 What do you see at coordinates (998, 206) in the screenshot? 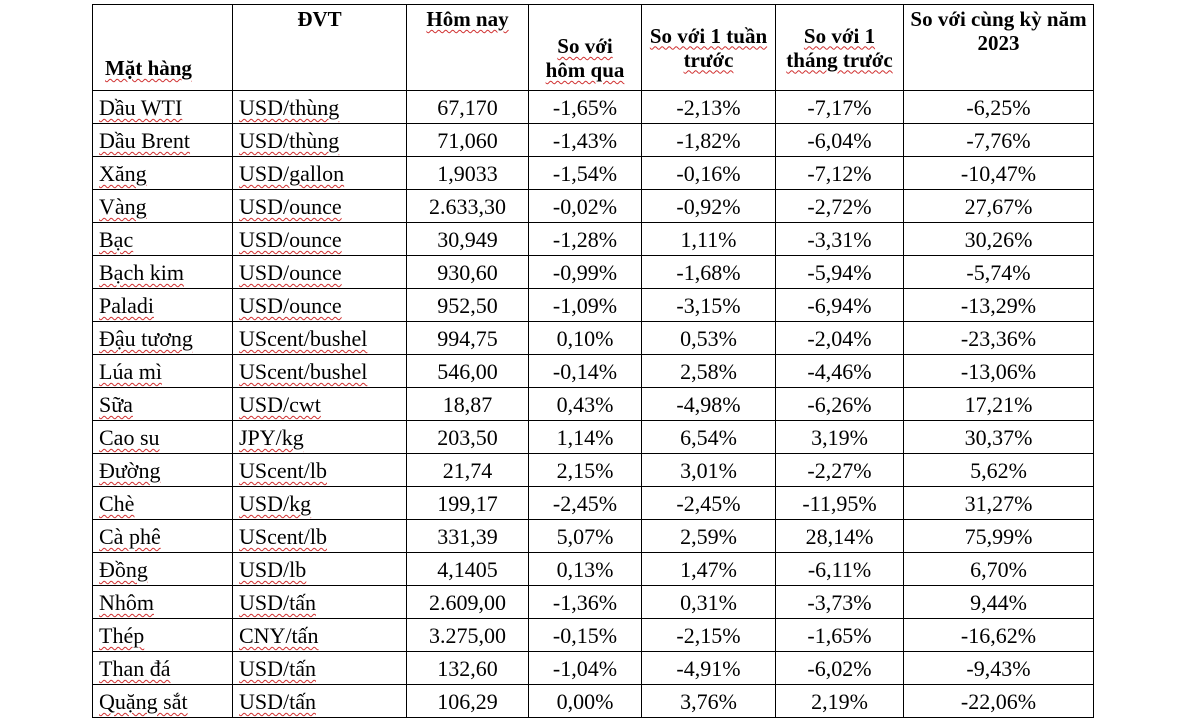
I see `cell-vs-year: 27,67%` at bounding box center [998, 206].